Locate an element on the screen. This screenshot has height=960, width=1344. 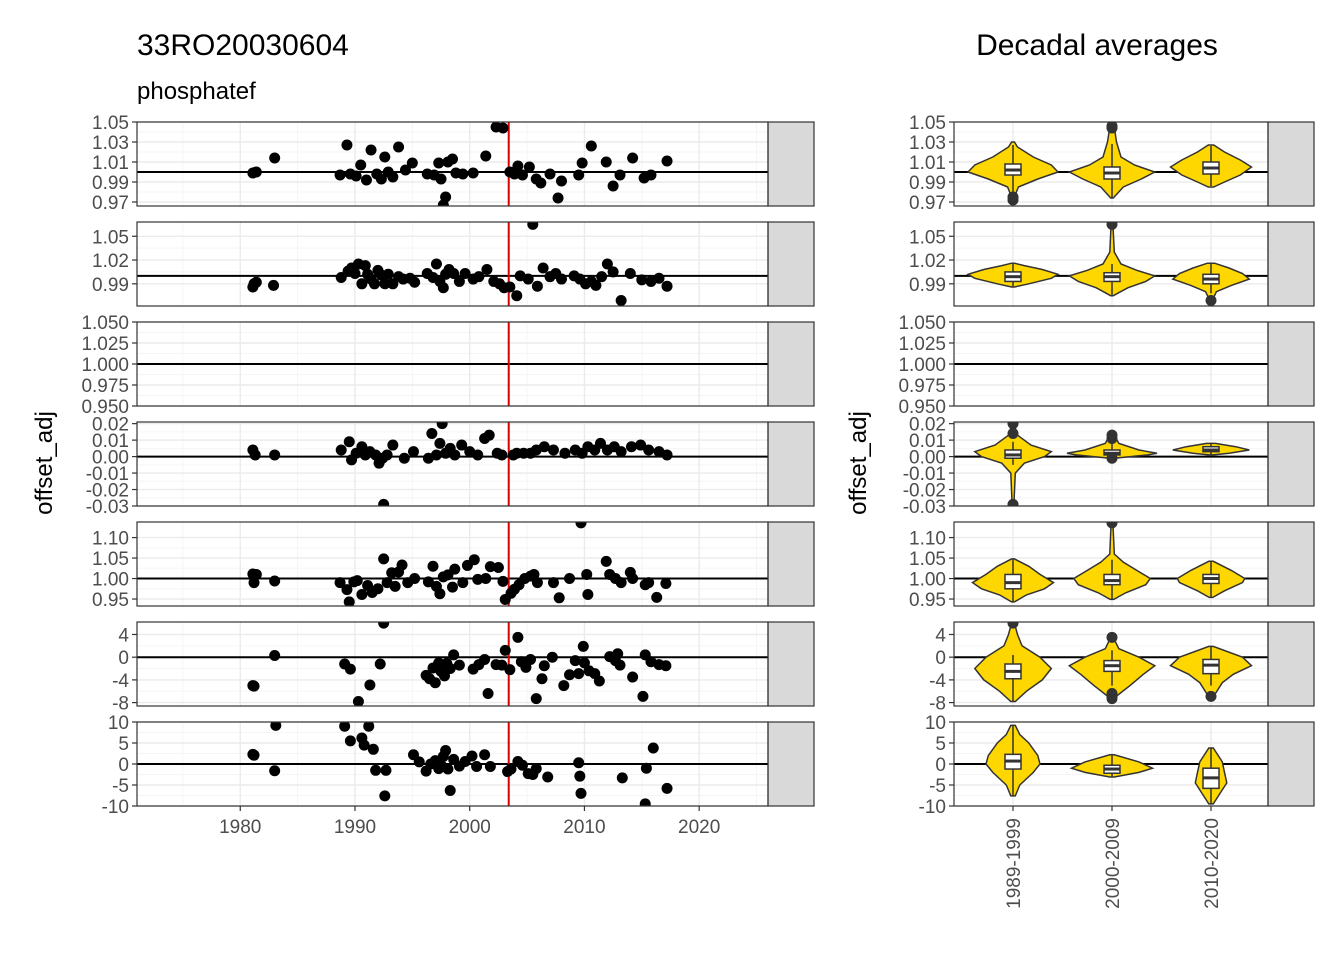
right-panel-phosphatef-border is located at coordinates (1111, 364).